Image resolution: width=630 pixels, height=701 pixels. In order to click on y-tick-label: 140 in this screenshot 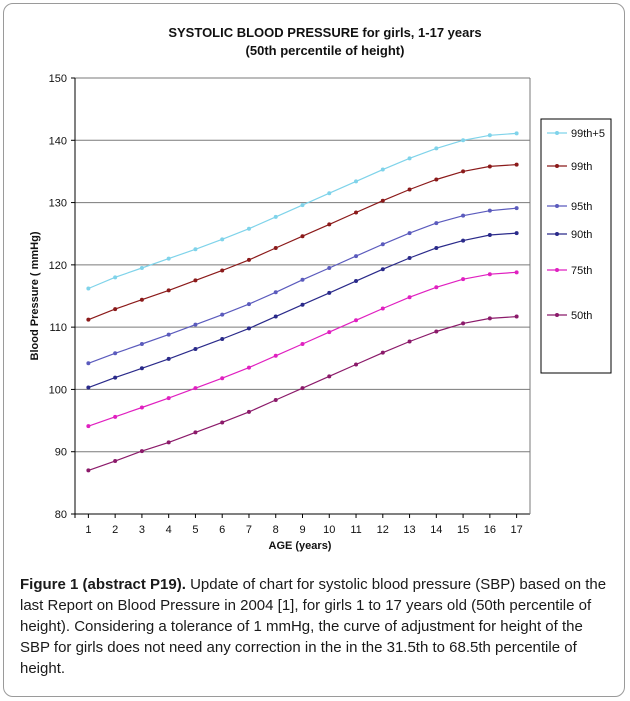, I will do `click(58, 141)`.